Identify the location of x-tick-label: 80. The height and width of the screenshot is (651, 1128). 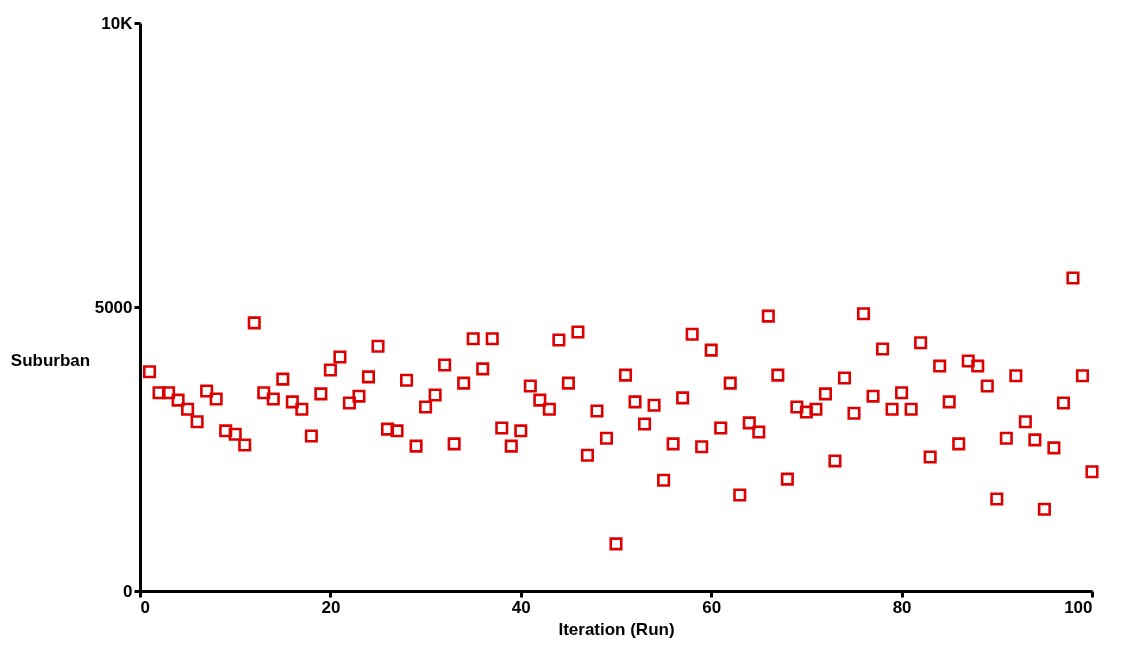
(902, 607).